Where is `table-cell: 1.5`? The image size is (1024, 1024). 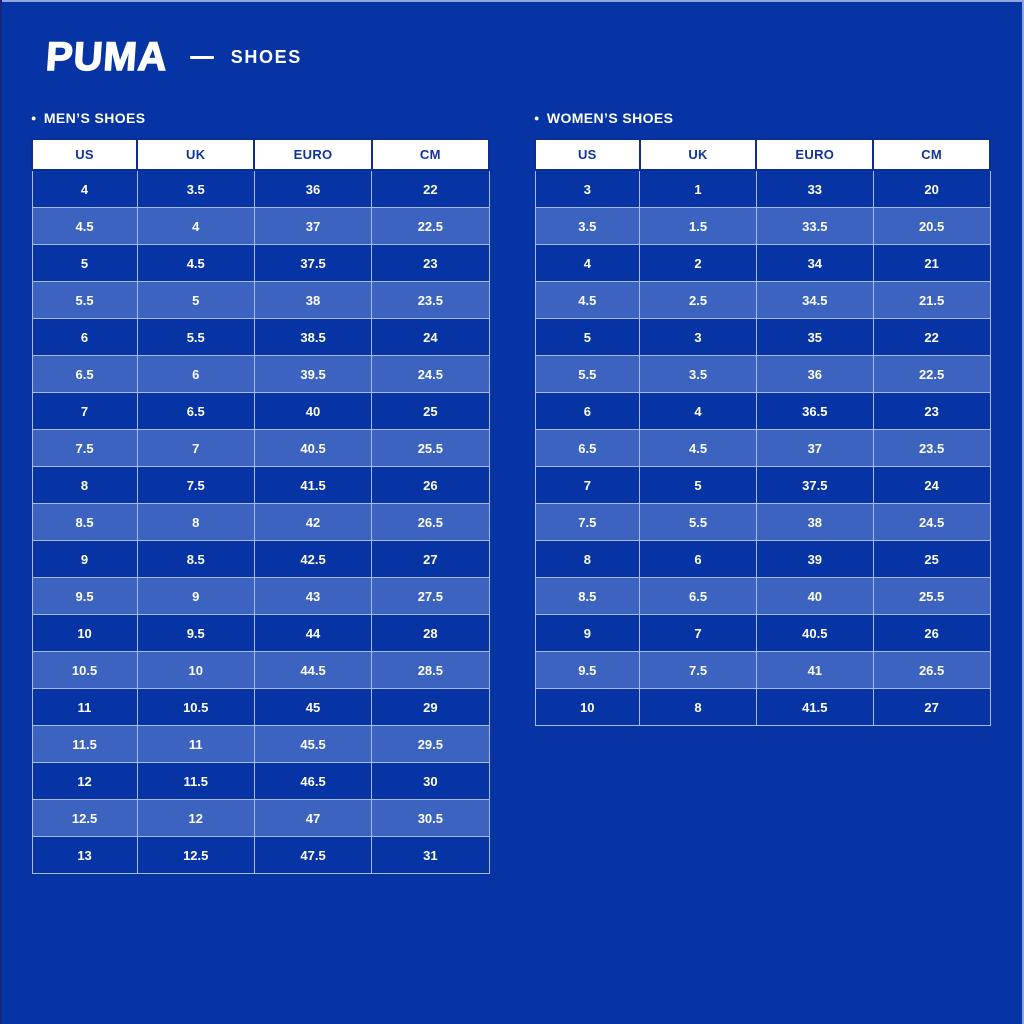 table-cell: 1.5 is located at coordinates (698, 226).